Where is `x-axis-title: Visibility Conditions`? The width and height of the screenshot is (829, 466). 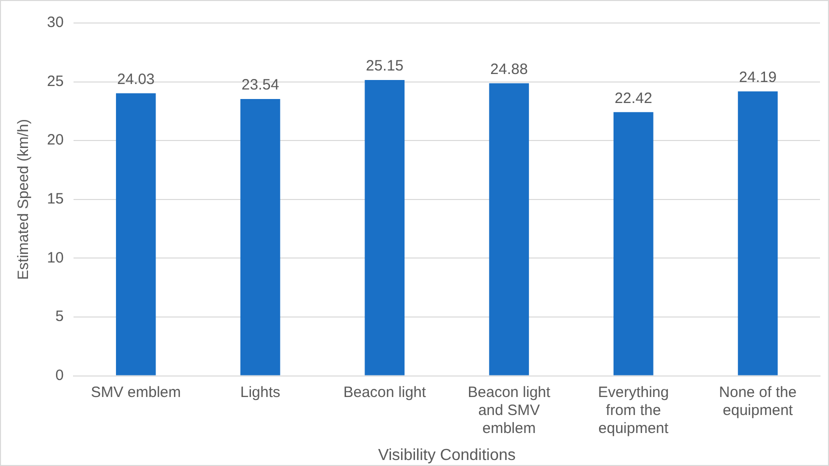 x-axis-title: Visibility Conditions is located at coordinates (447, 455).